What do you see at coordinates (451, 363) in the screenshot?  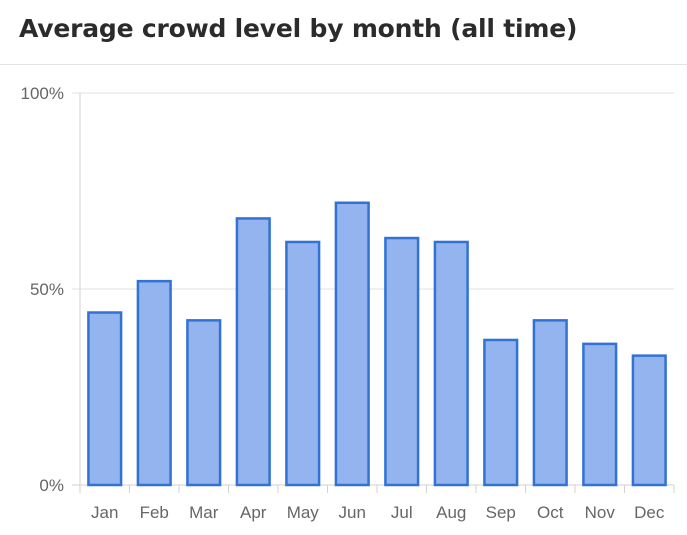 I see `bar-aug` at bounding box center [451, 363].